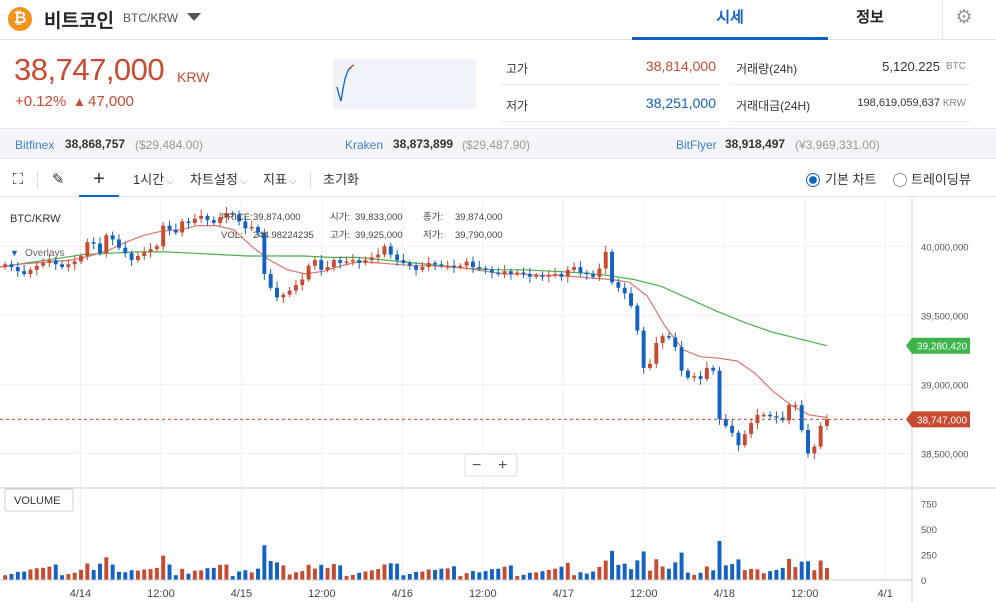 The image size is (996, 602). What do you see at coordinates (964, 17) in the screenshot?
I see `gear-icon: ⚙` at bounding box center [964, 17].